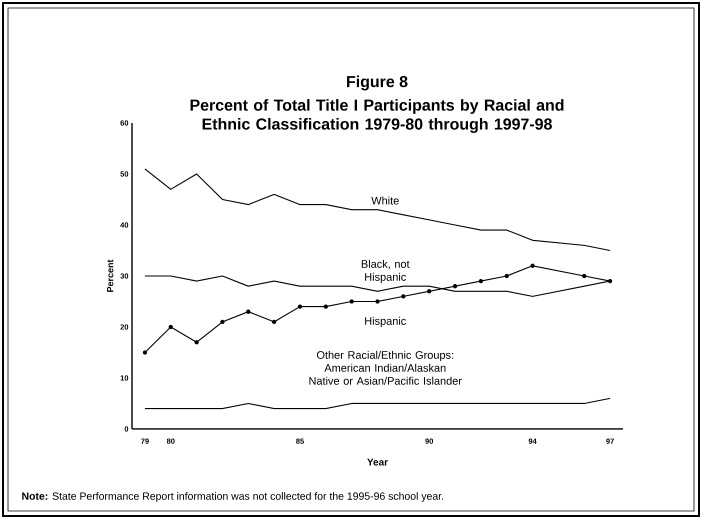  Describe the element at coordinates (385, 367) in the screenshot. I see `series-label: Other Racial/Ethnic Groups: American Indian/Alaskan Native or Asian/Pacific Islander` at that location.